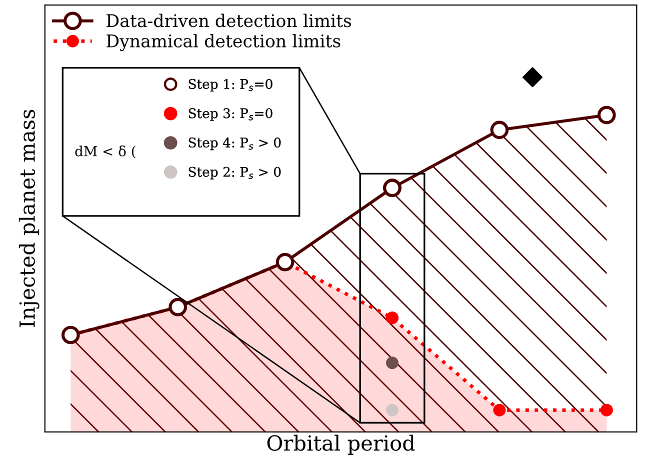 The image size is (651, 461). I want to click on legend-label: Step 1: P$_{s}$=0, so click(230, 85).